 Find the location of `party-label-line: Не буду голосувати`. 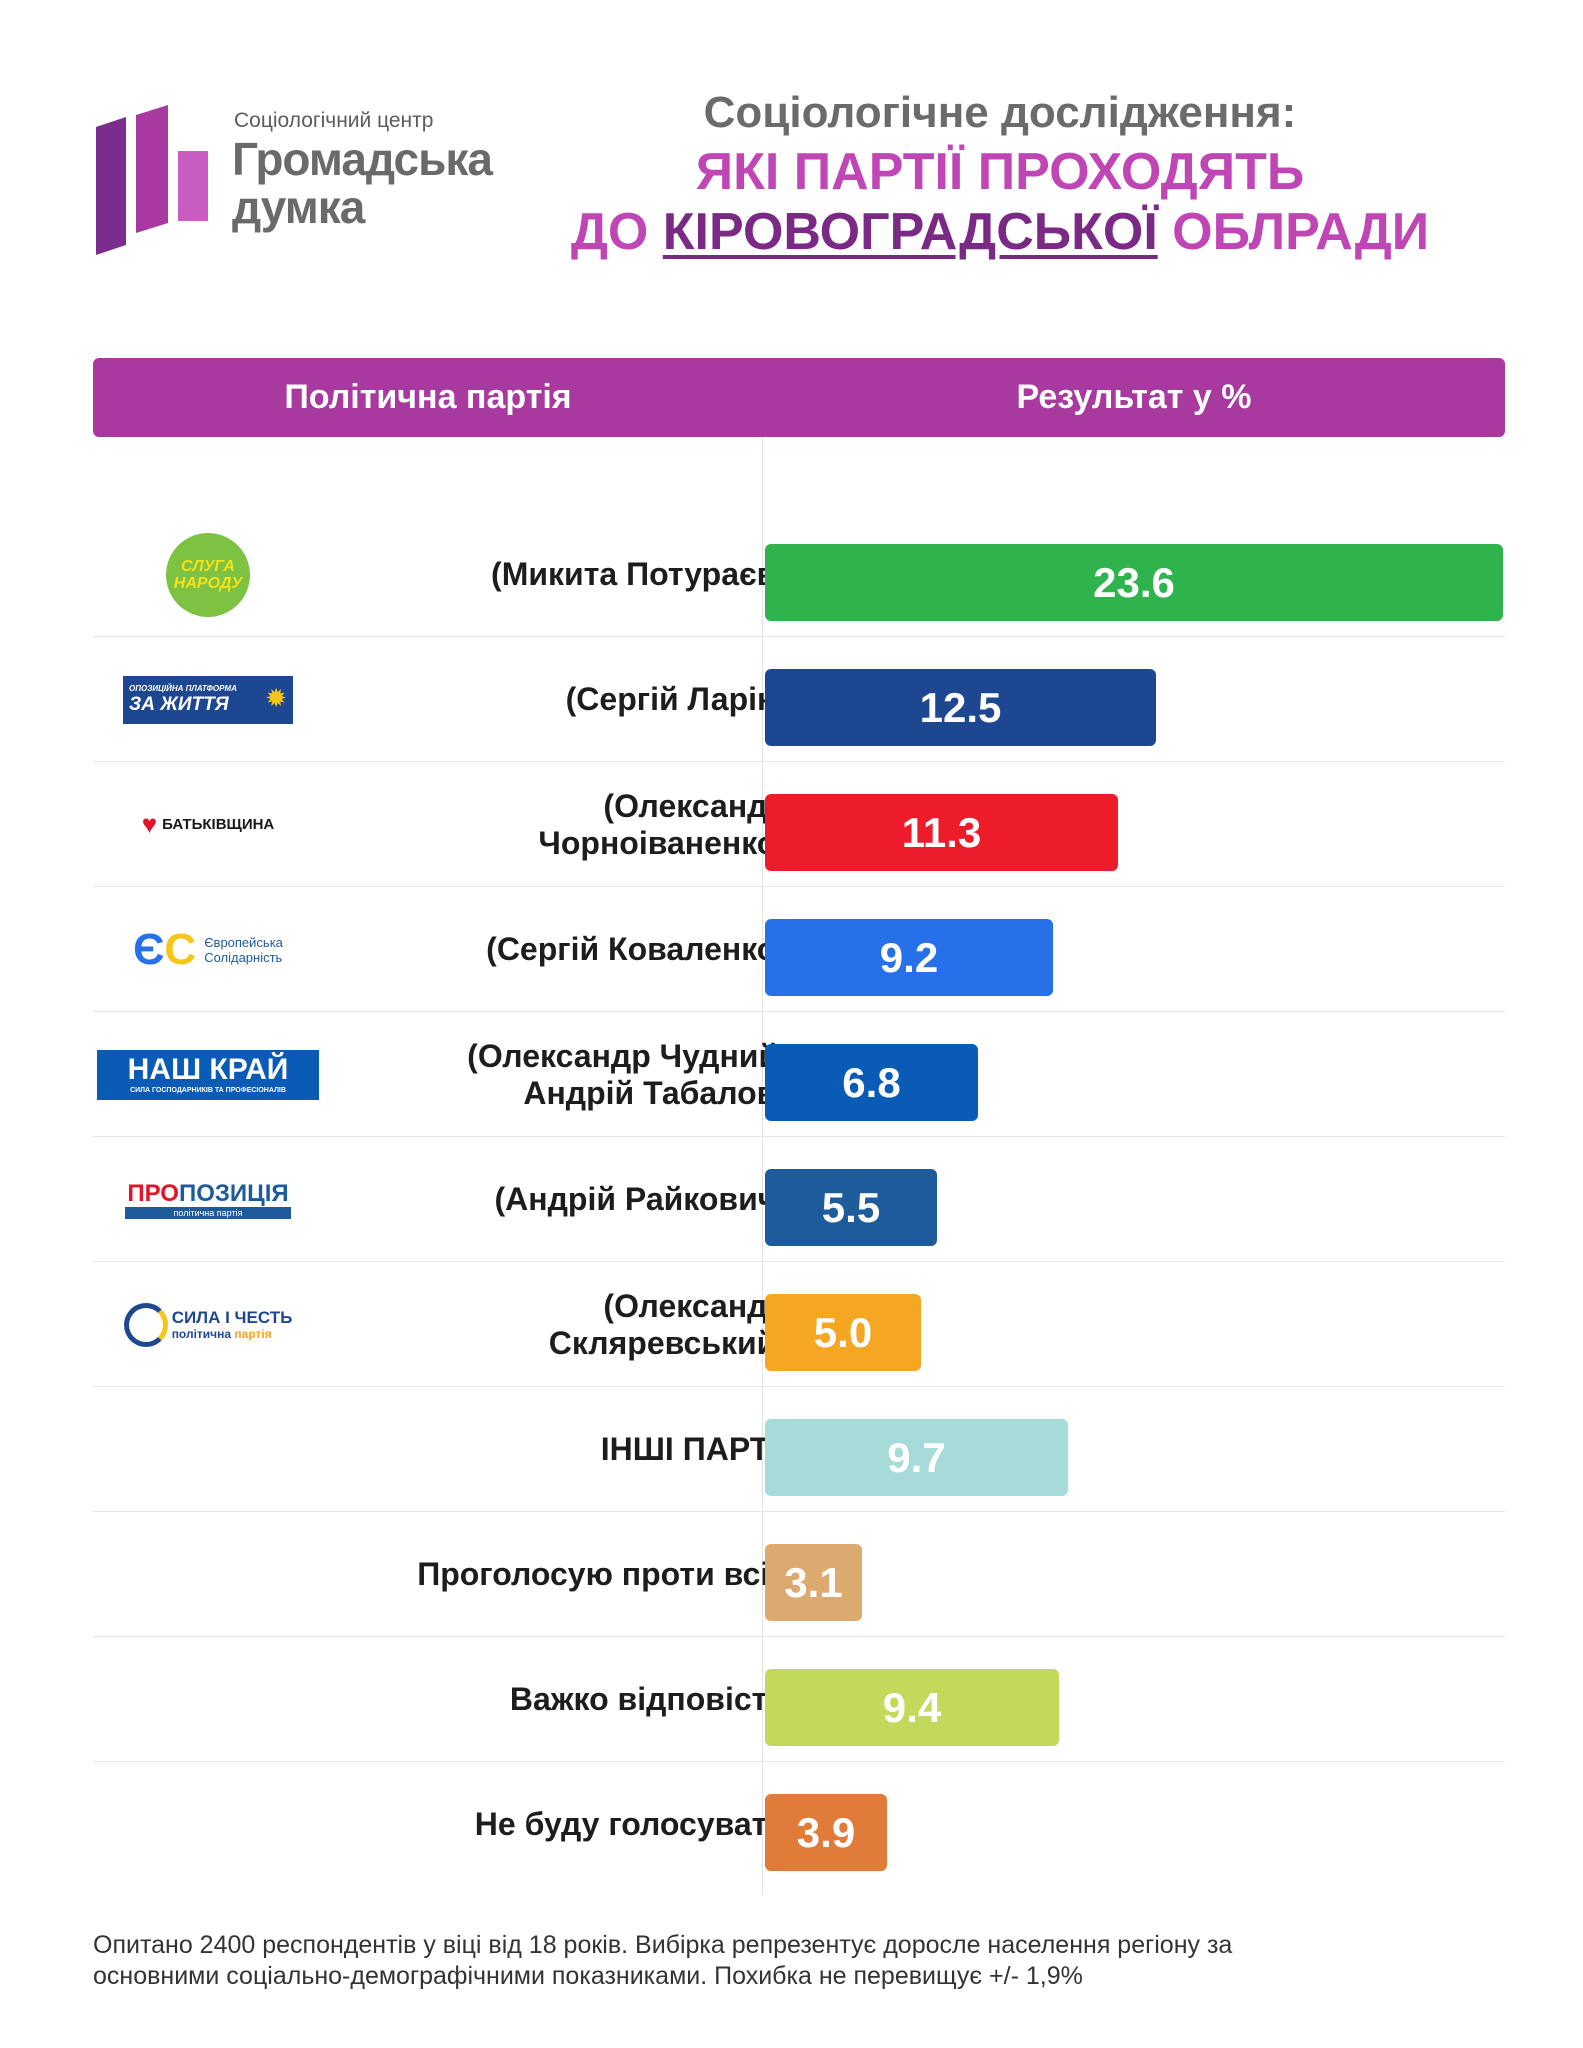

party-label-line: Не буду голосувати is located at coordinates (630, 1824).